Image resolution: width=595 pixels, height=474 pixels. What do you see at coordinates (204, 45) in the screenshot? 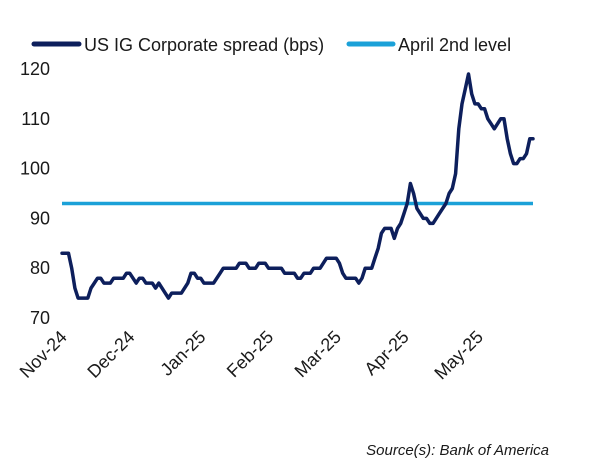
I see `legend-label-spread: US IG Corporate spread (bps)` at bounding box center [204, 45].